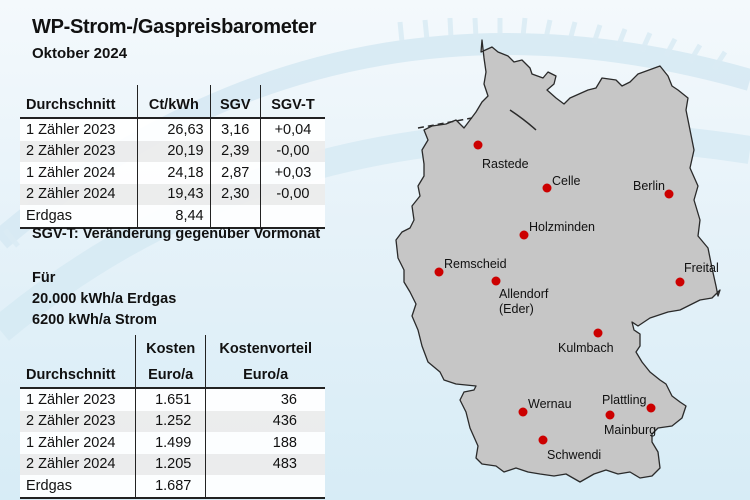 The width and height of the screenshot is (750, 500). I want to click on table-row: 1 Zähler 2023 1.651 36, so click(172, 399).